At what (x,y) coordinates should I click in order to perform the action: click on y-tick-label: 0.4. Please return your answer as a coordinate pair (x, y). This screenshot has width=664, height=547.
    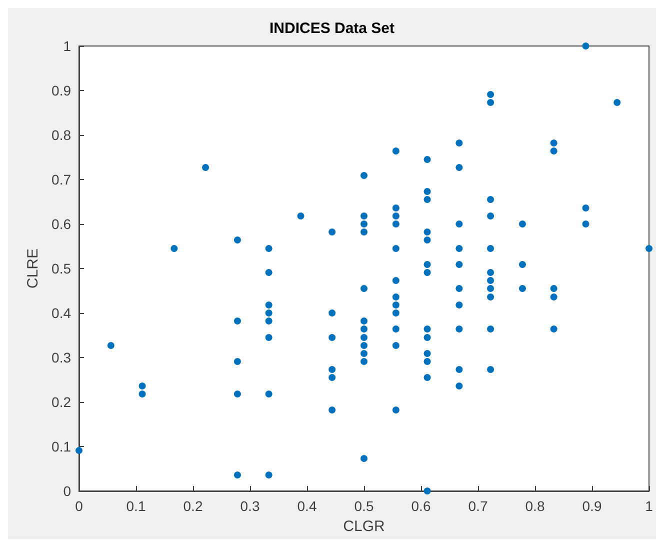
    Looking at the image, I should click on (62, 313).